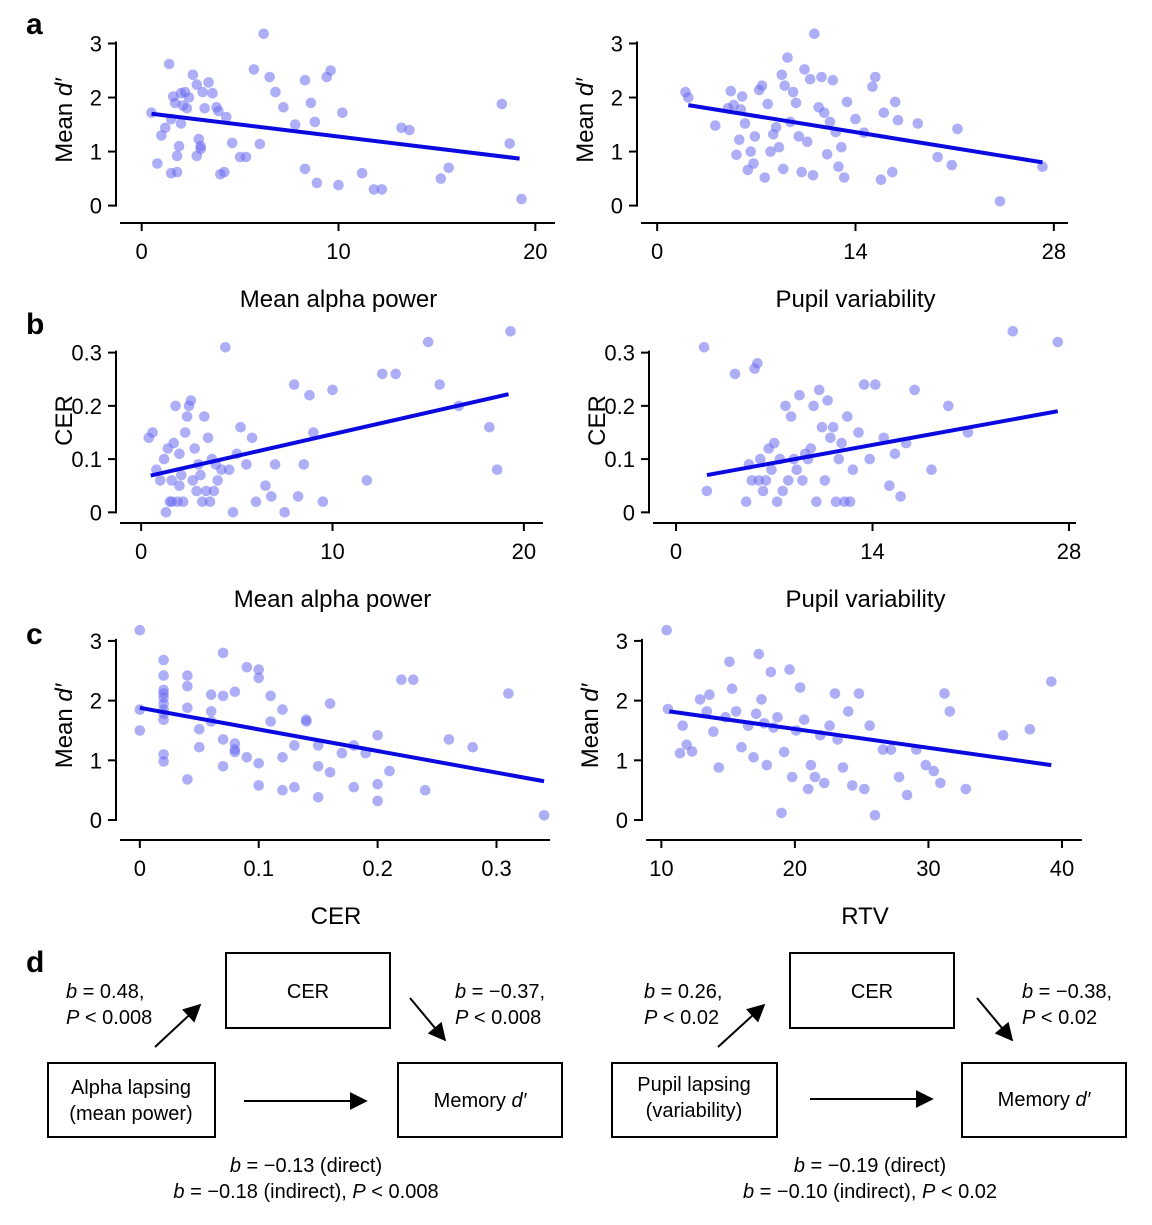  I want to click on y-tick-label: 0.1, so click(86, 459).